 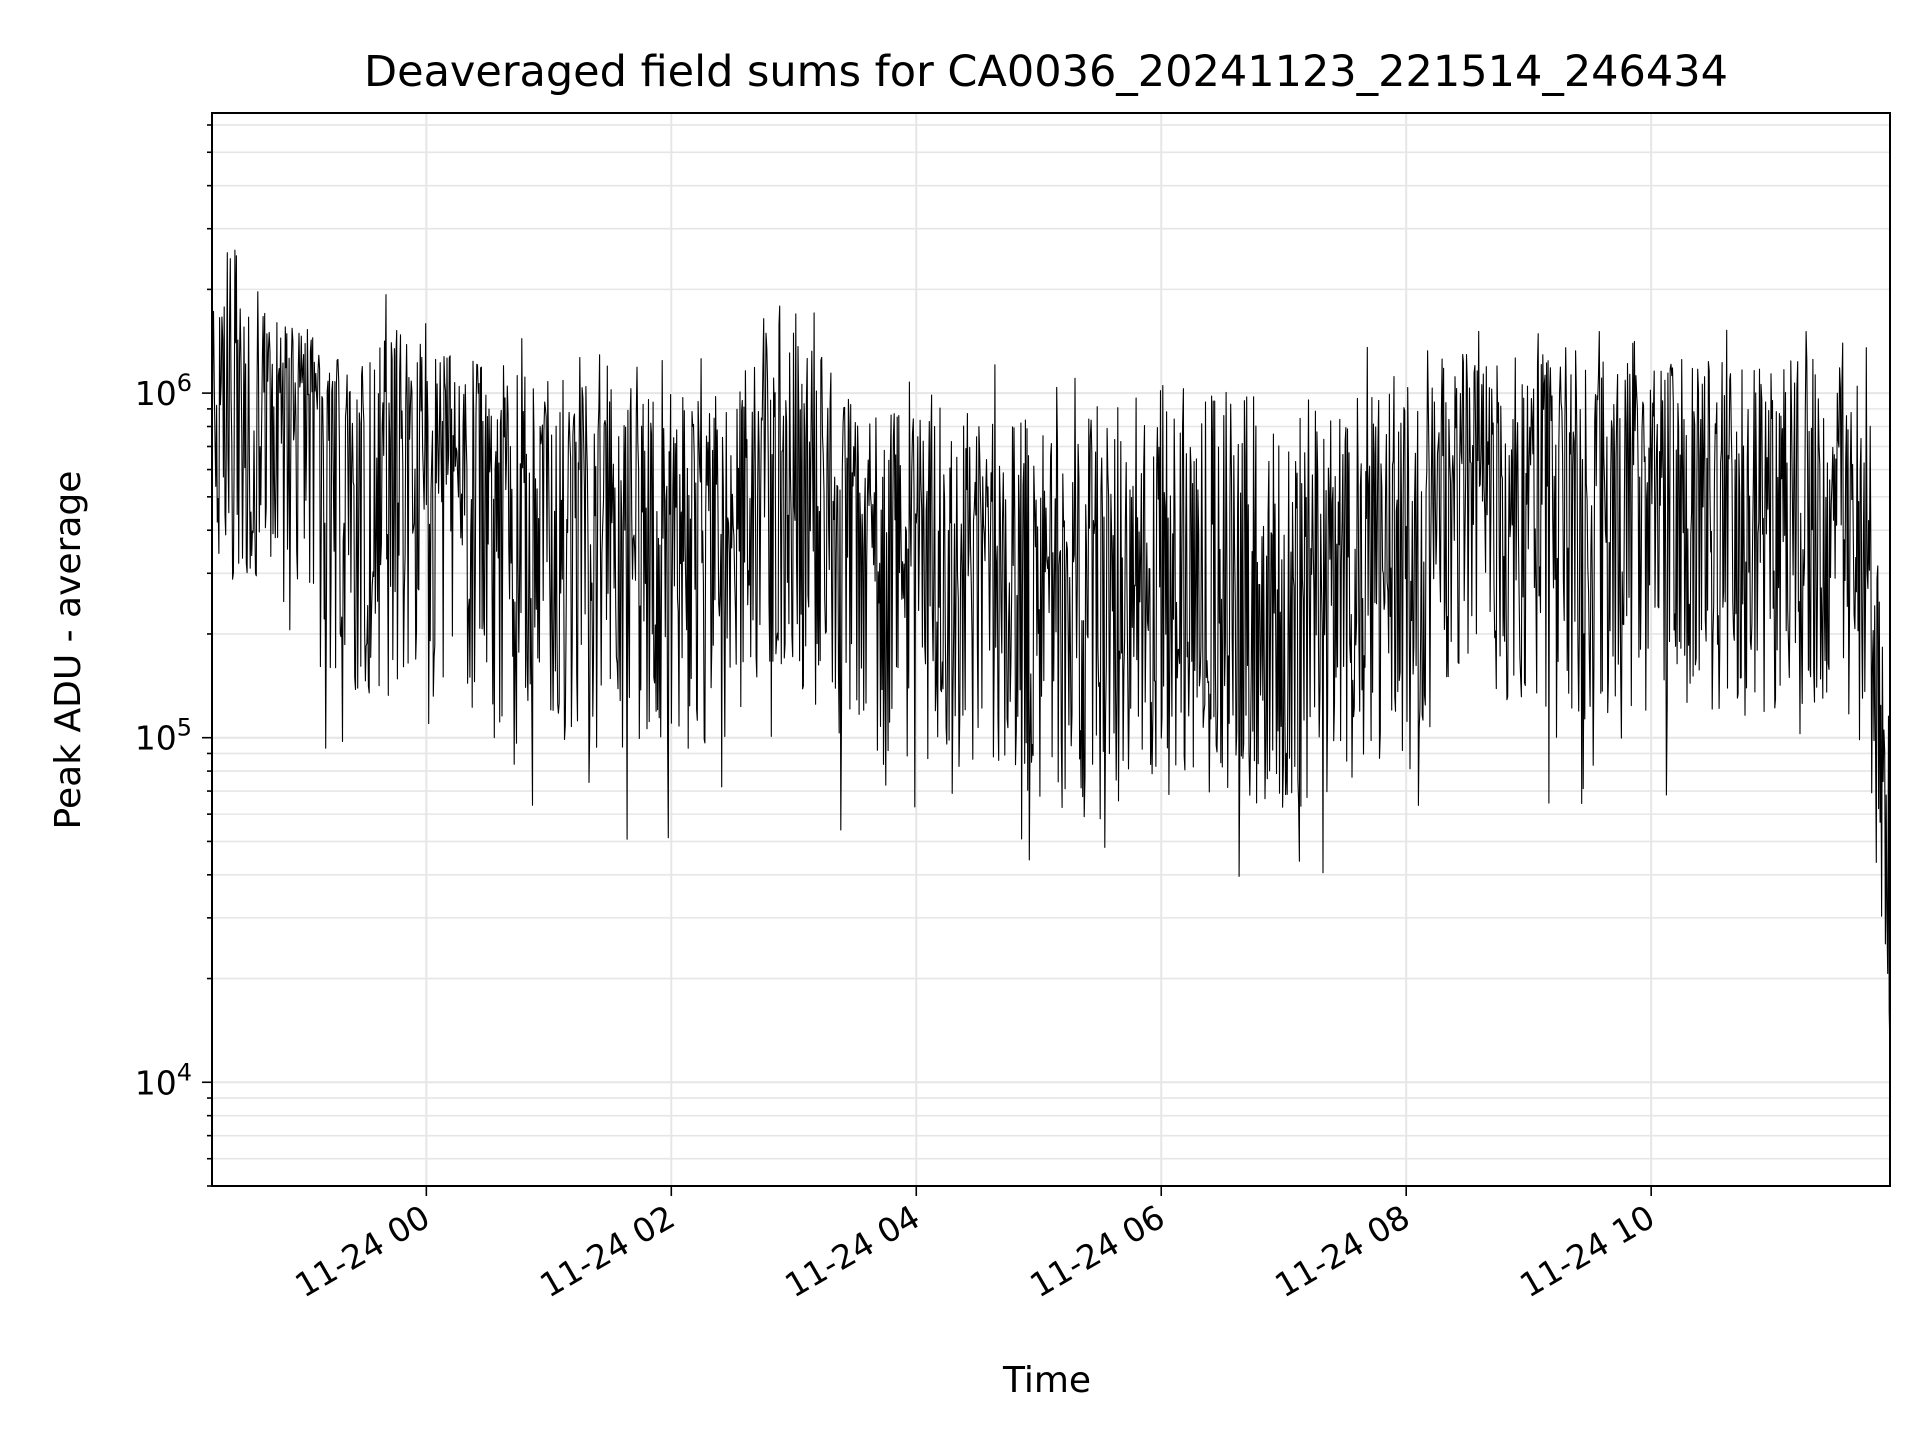 What do you see at coordinates (1046, 1380) in the screenshot?
I see `x-axis-label: Time` at bounding box center [1046, 1380].